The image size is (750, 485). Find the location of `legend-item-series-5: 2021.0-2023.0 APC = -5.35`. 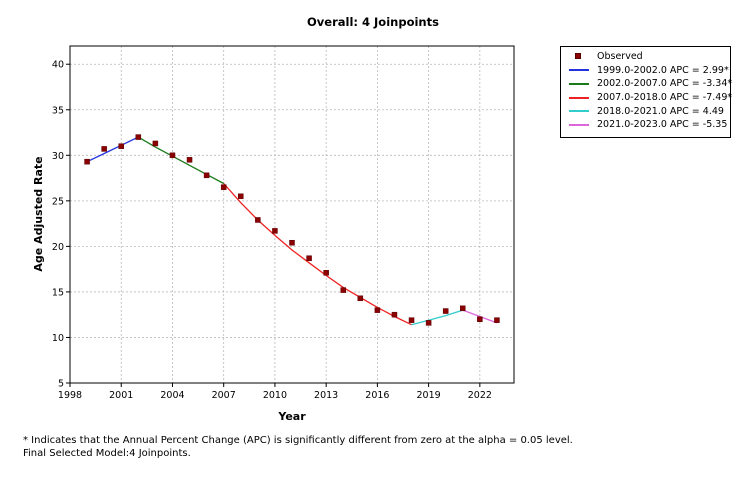

legend-item-series-5: 2021.0-2023.0 APC = -5.35 is located at coordinates (649, 125).